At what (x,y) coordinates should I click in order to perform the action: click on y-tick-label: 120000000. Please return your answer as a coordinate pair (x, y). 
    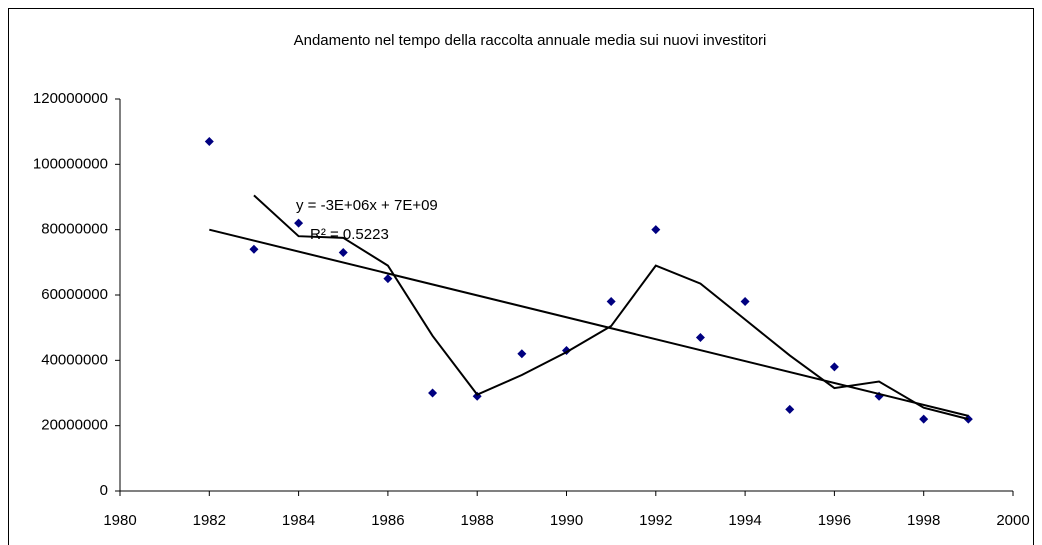
    Looking at the image, I should click on (70, 98).